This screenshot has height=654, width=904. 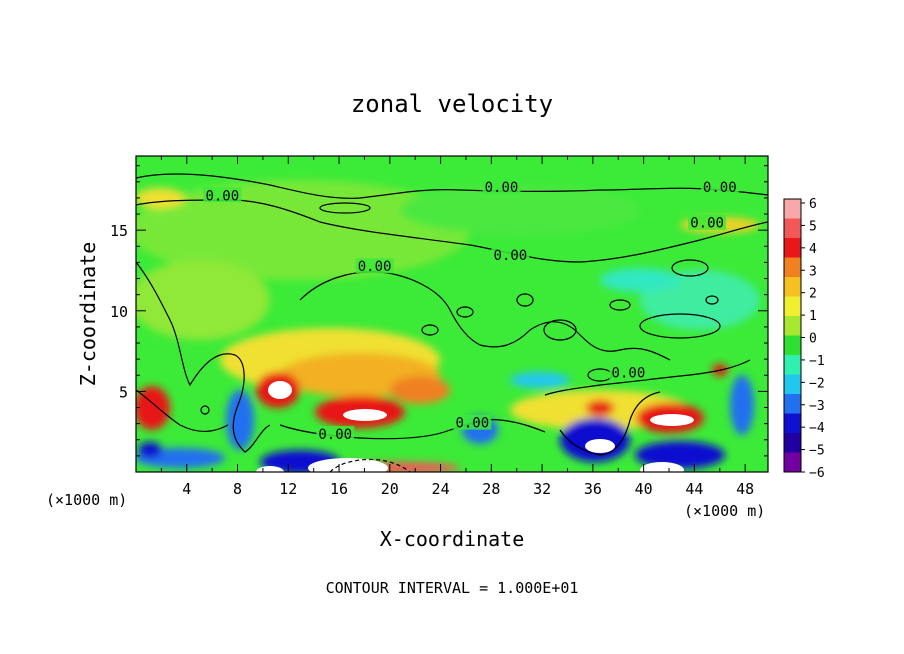 I want to click on x-unit-right: (×1000 m), so click(x=724, y=511).